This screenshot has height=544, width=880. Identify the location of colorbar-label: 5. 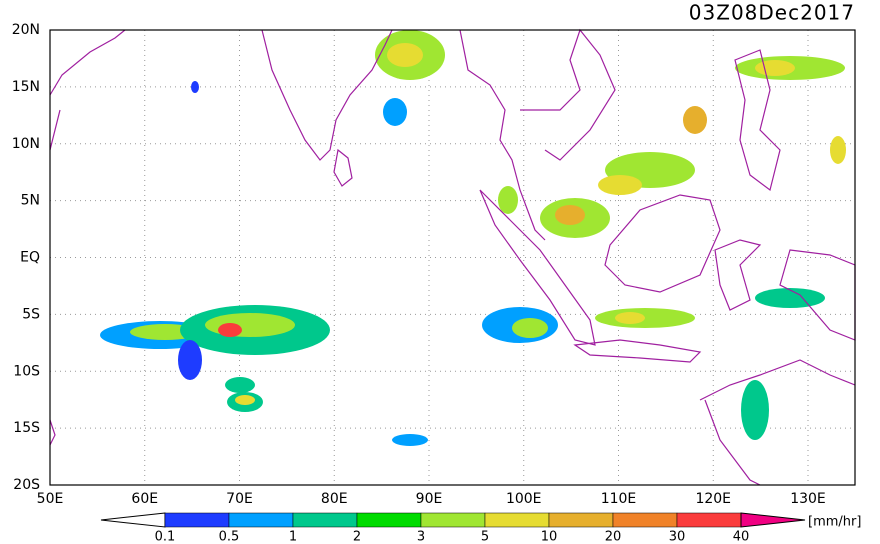
(485, 537).